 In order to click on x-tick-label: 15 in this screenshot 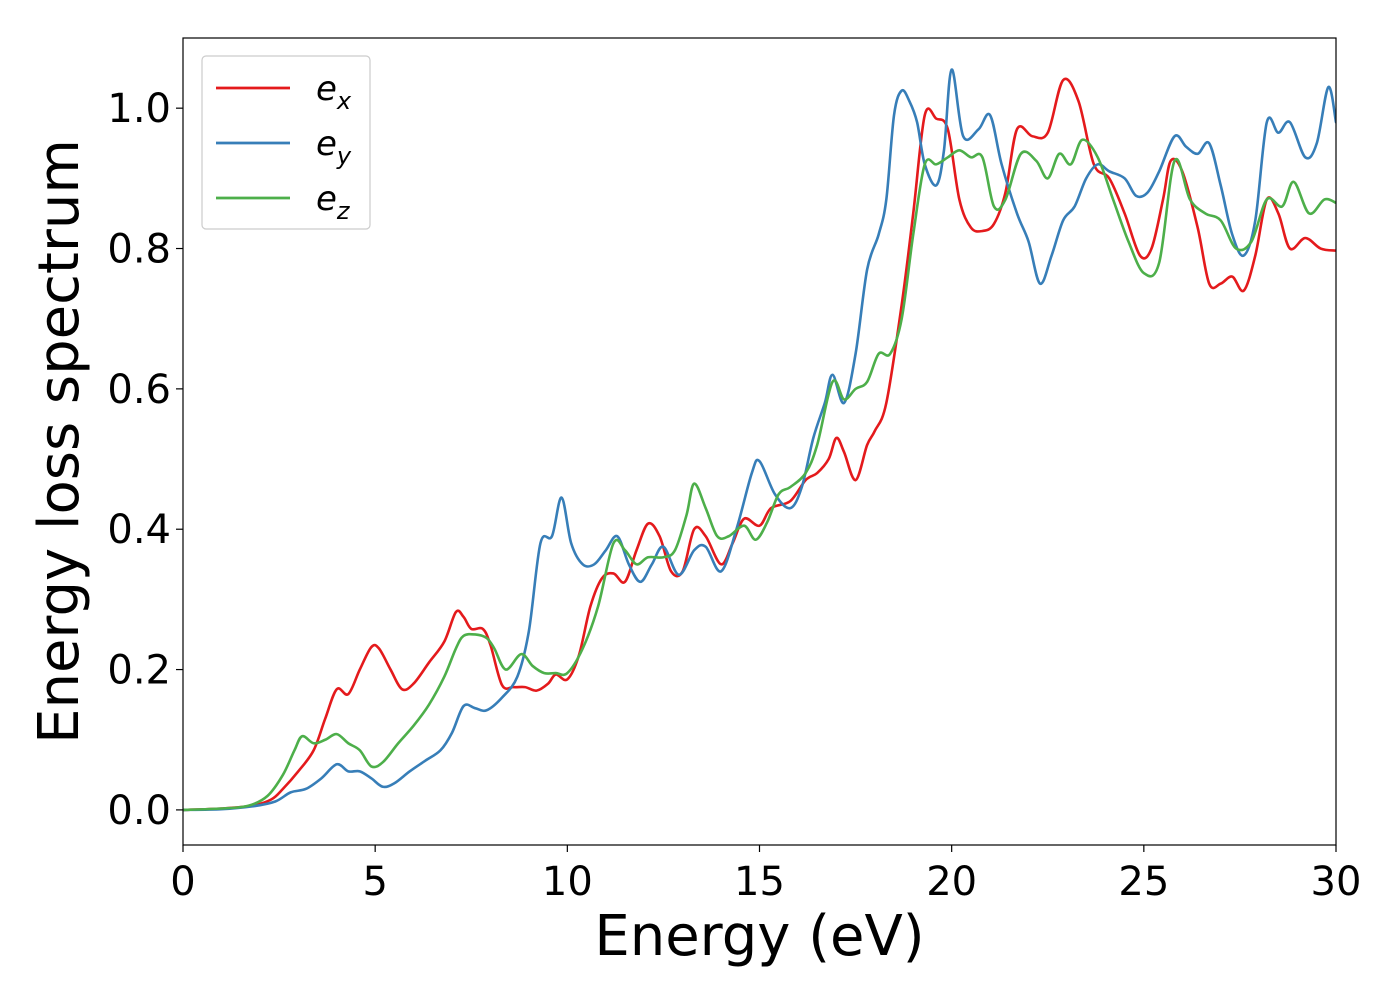, I will do `click(759, 882)`.